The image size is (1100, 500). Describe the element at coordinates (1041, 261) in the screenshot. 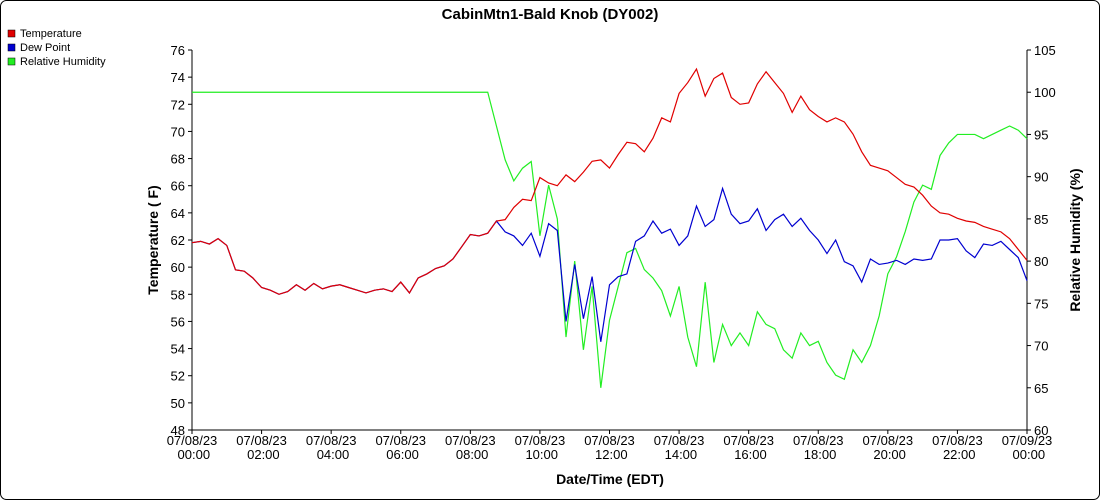

I see `y2-tick-label: 80` at that location.